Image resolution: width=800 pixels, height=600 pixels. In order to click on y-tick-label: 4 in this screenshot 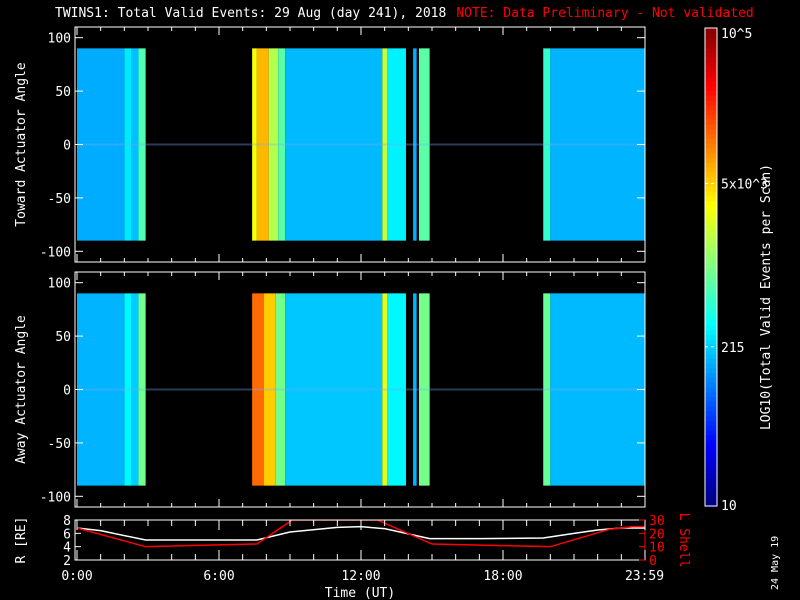, I will do `click(67, 548)`.